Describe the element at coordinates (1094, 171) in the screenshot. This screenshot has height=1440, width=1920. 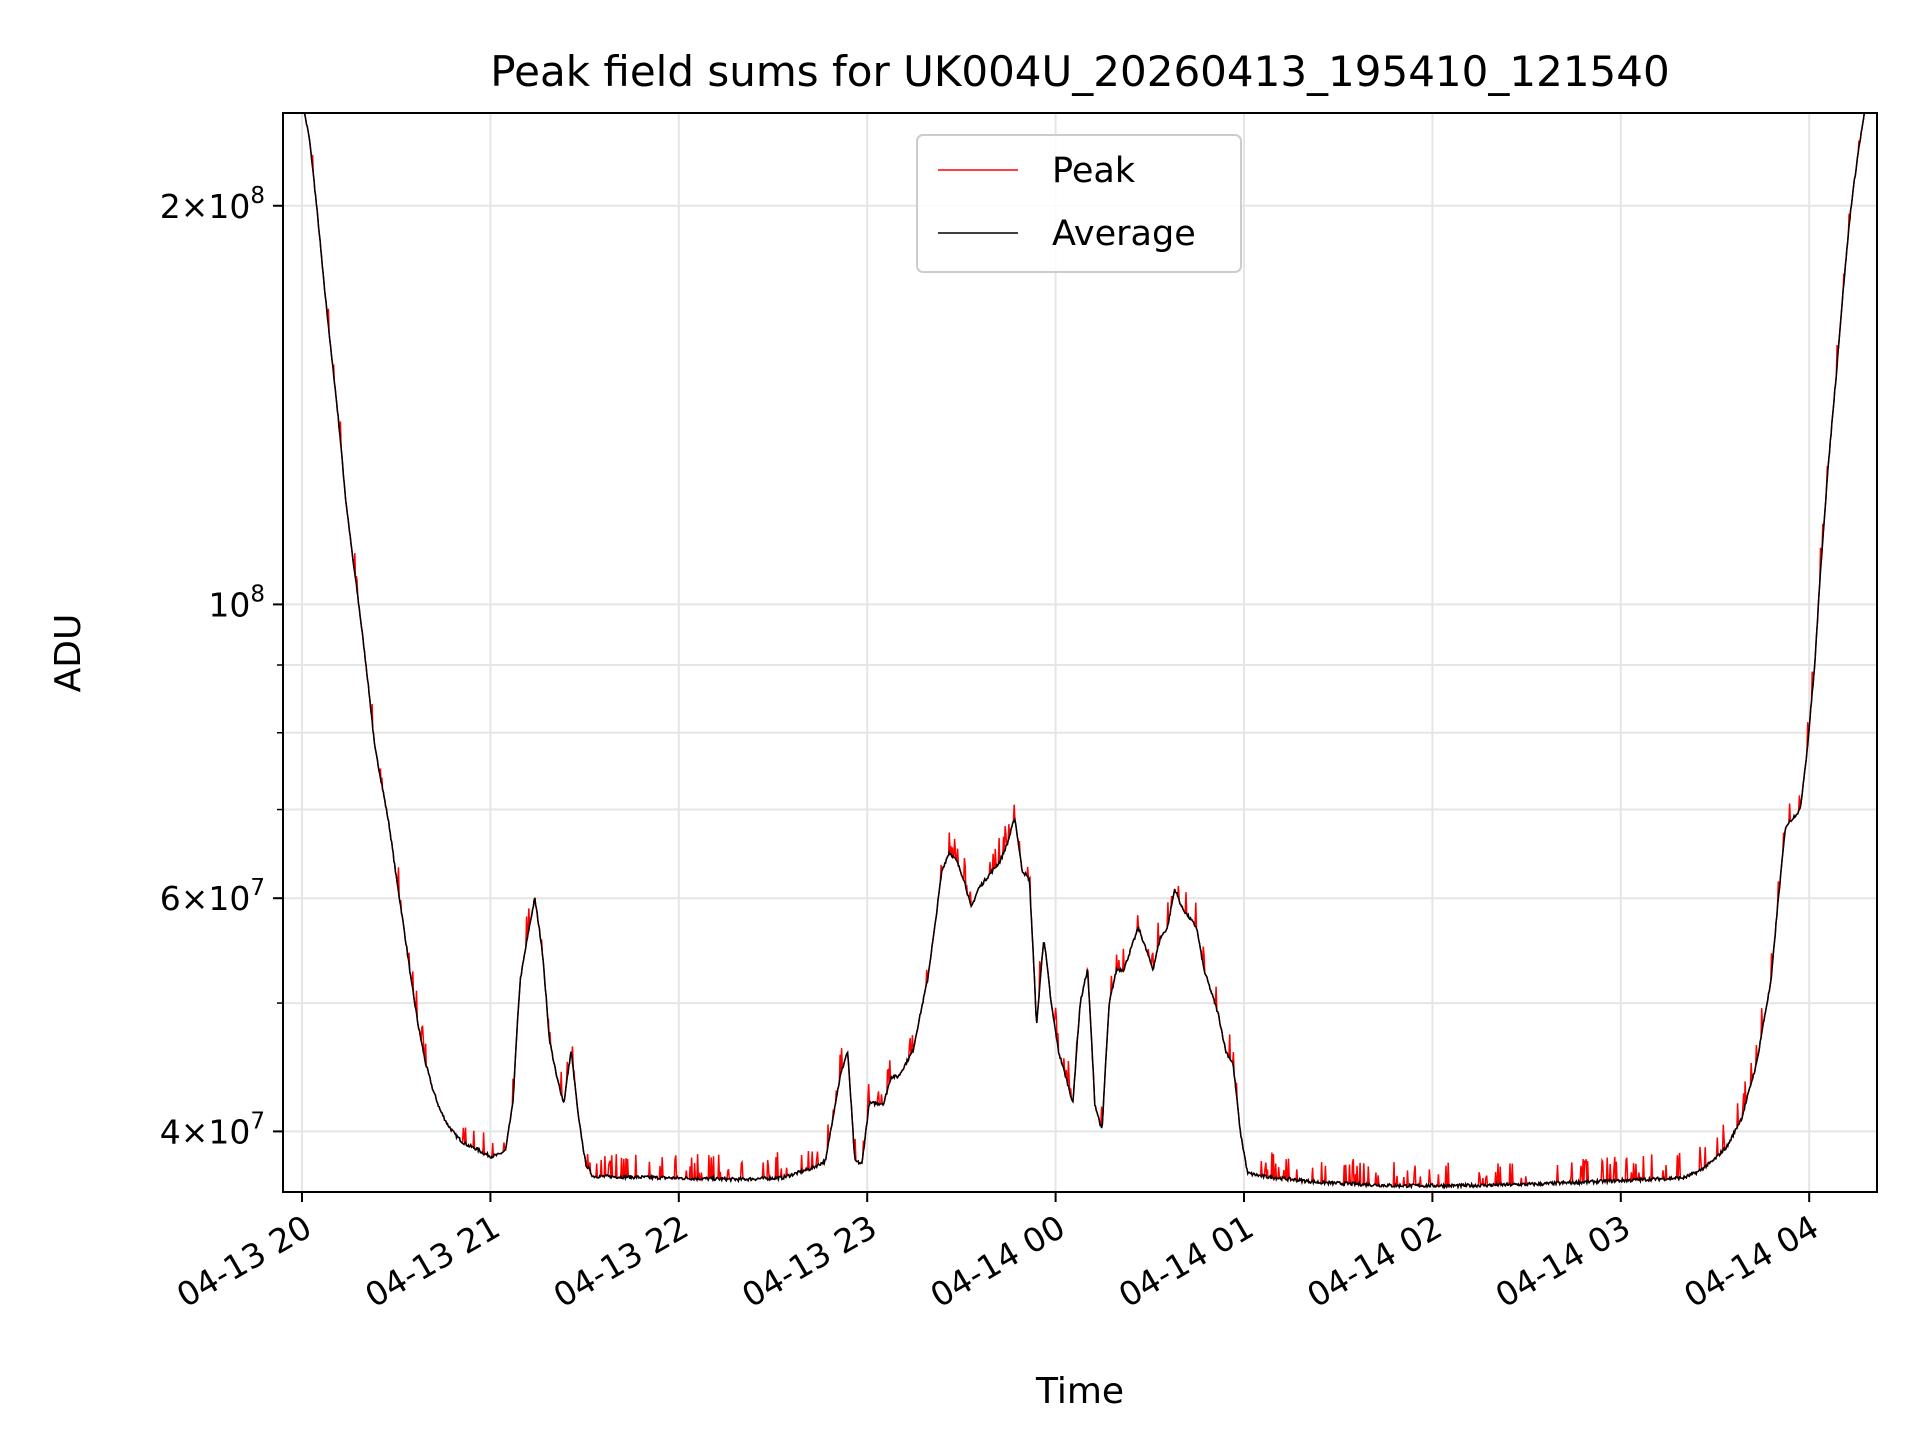
I see `legend-peak-label: Peak` at that location.